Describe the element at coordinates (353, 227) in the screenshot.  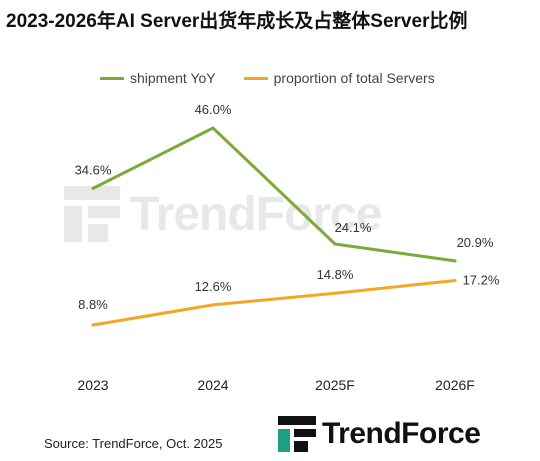
I see `data-label-shipment-2: 24.1%` at that location.